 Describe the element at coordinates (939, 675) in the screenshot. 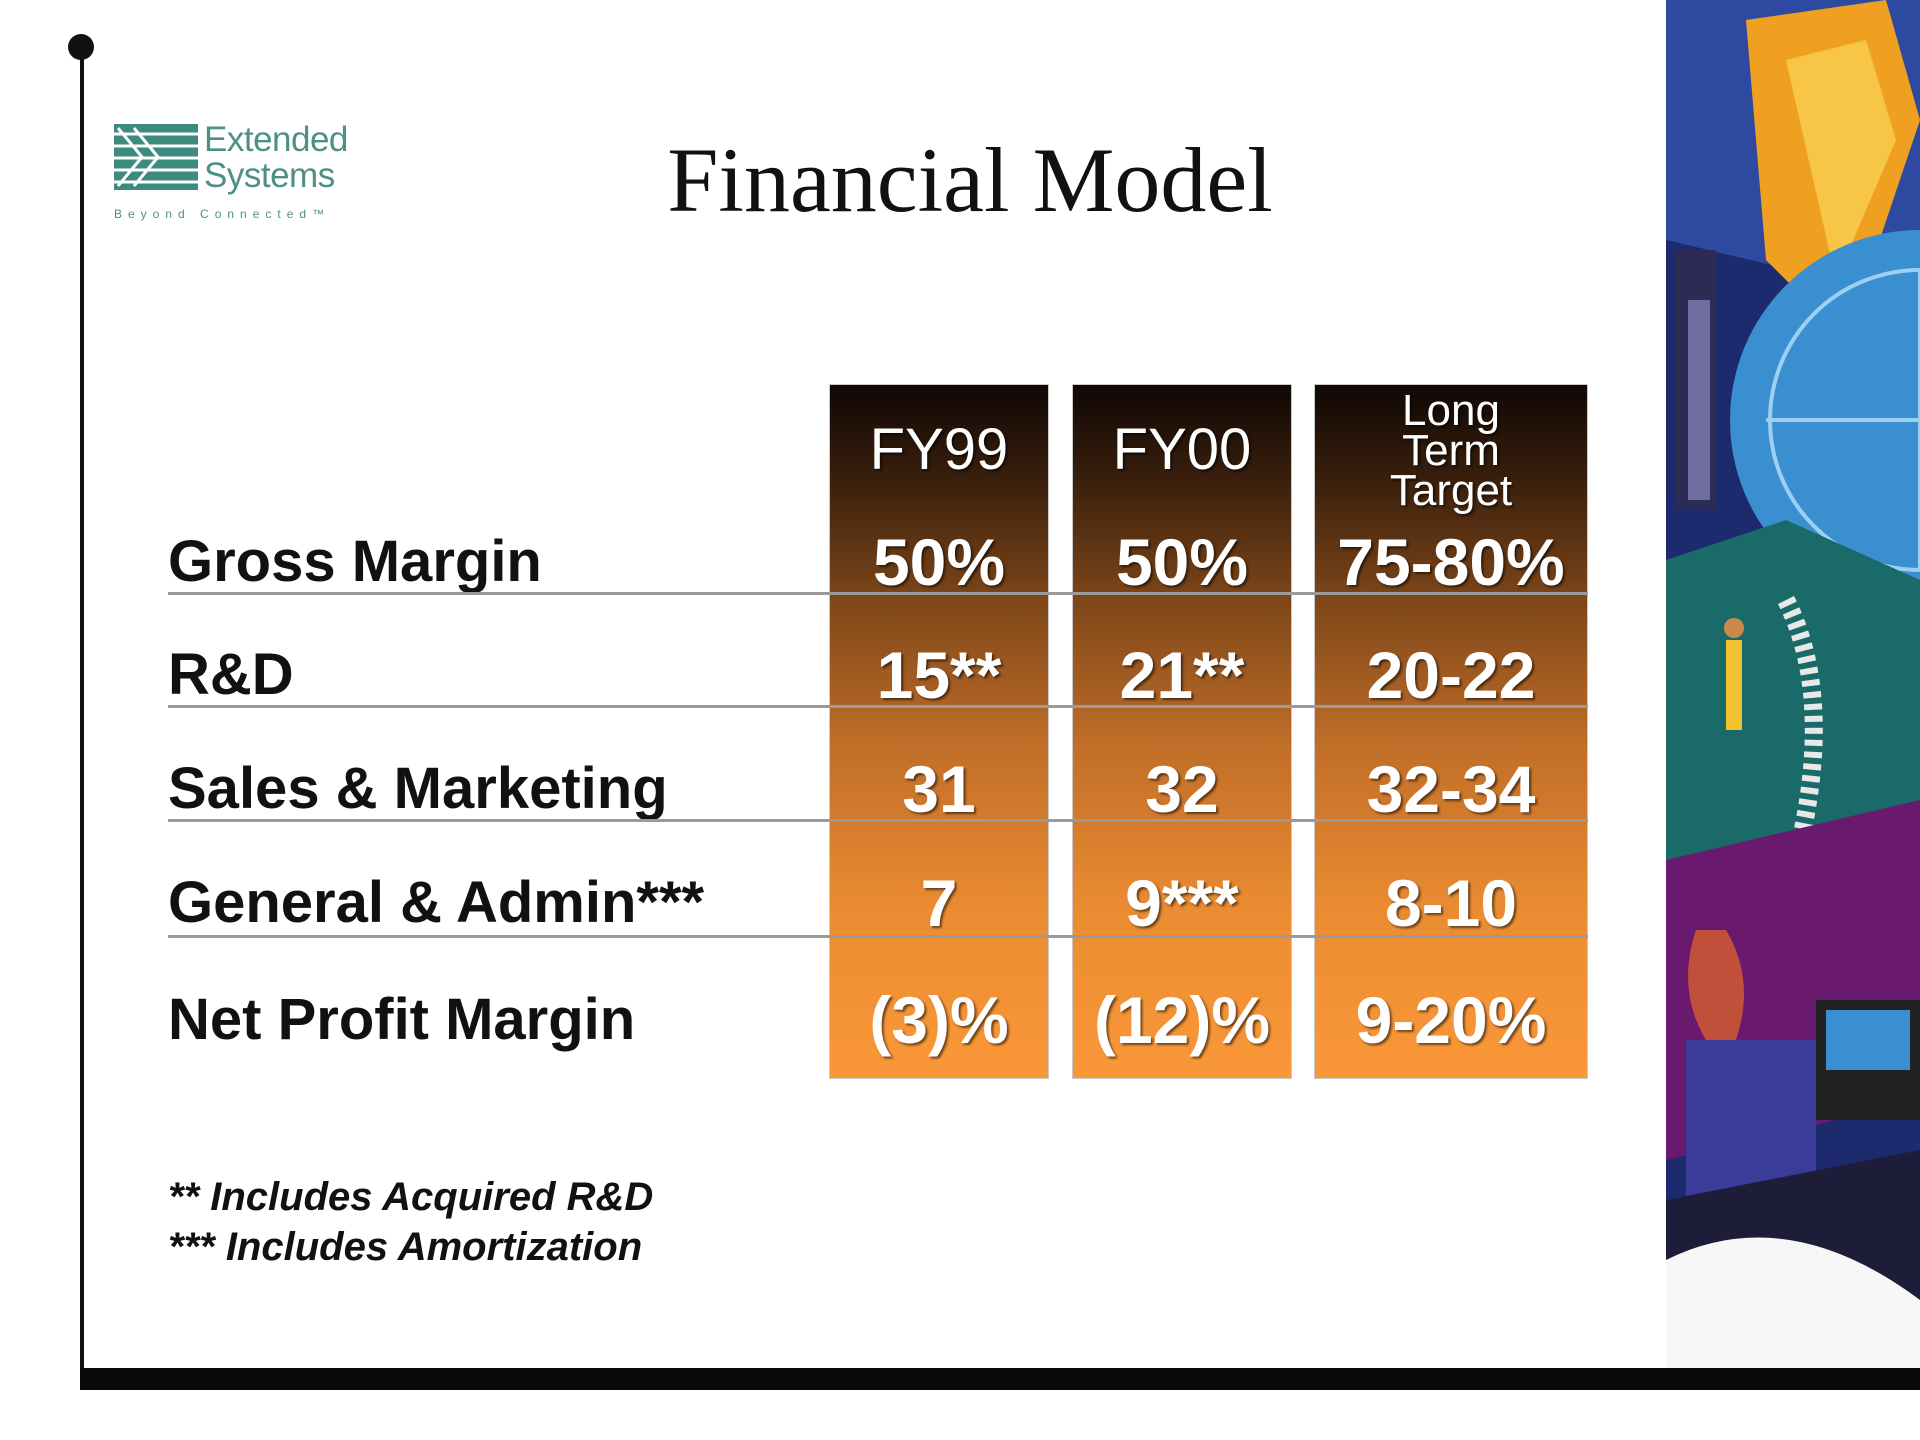

I see `cell-fy99-rnd: 15**` at that location.